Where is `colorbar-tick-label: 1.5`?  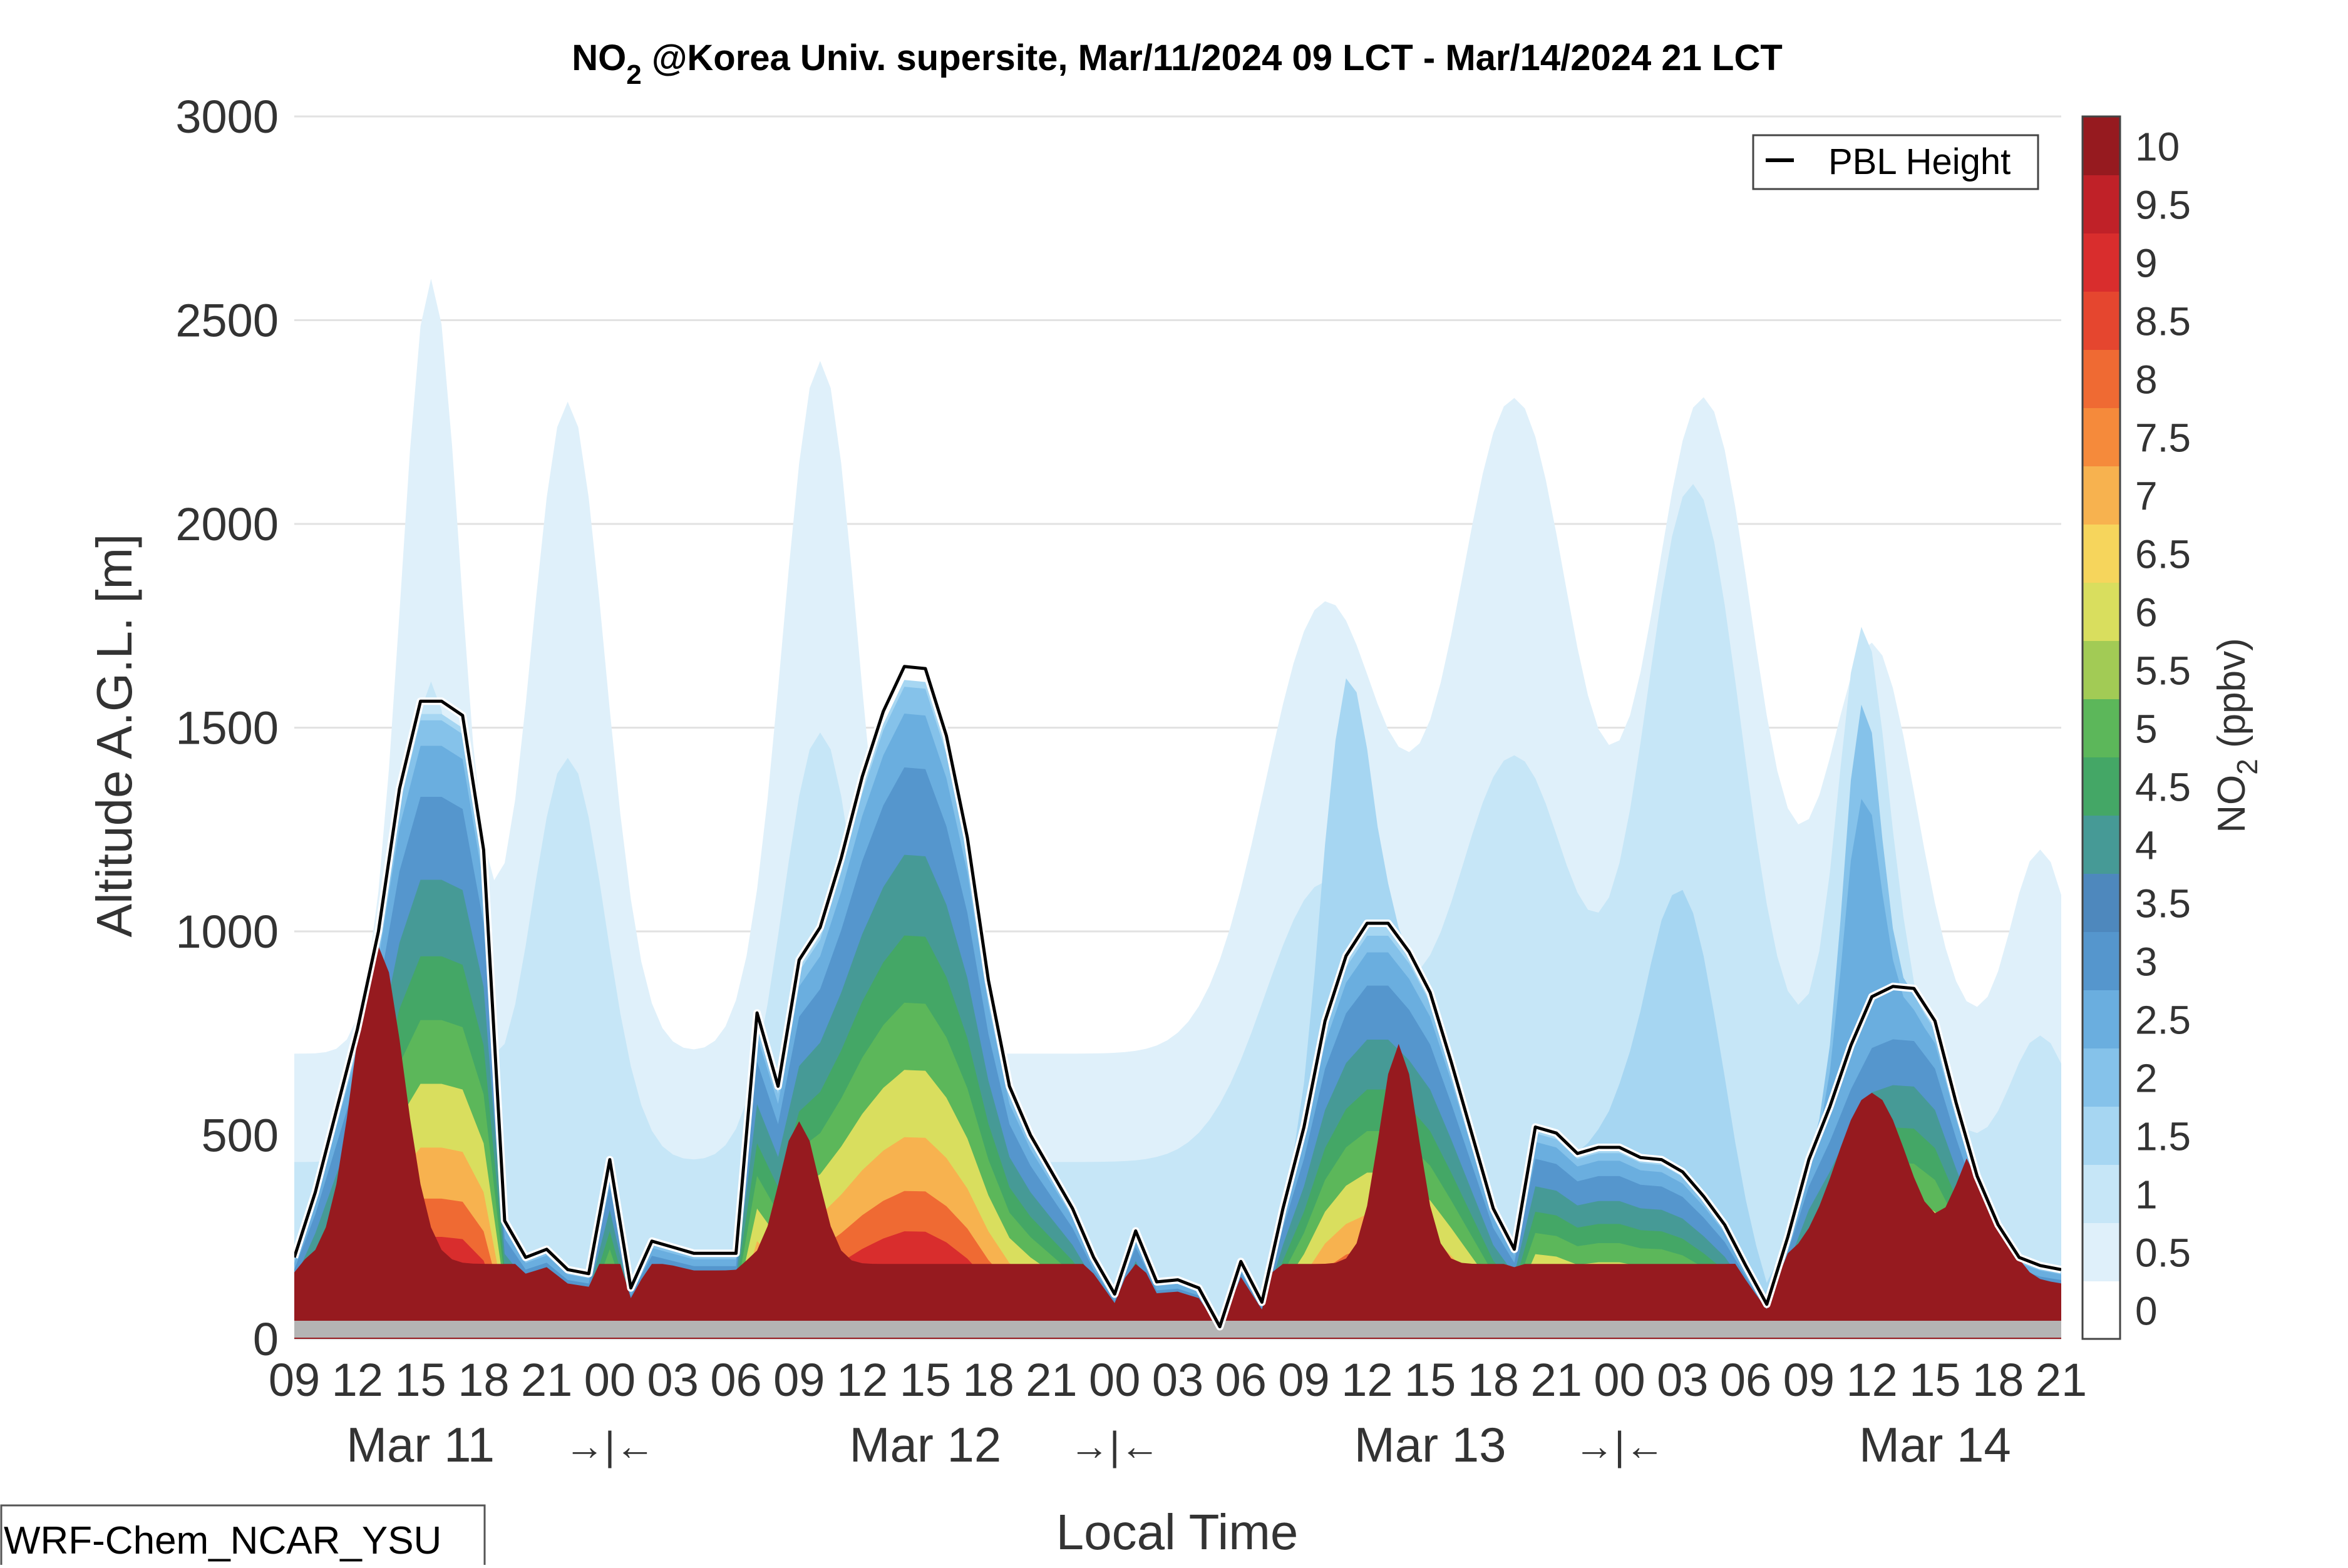 colorbar-tick-label: 1.5 is located at coordinates (2163, 1136).